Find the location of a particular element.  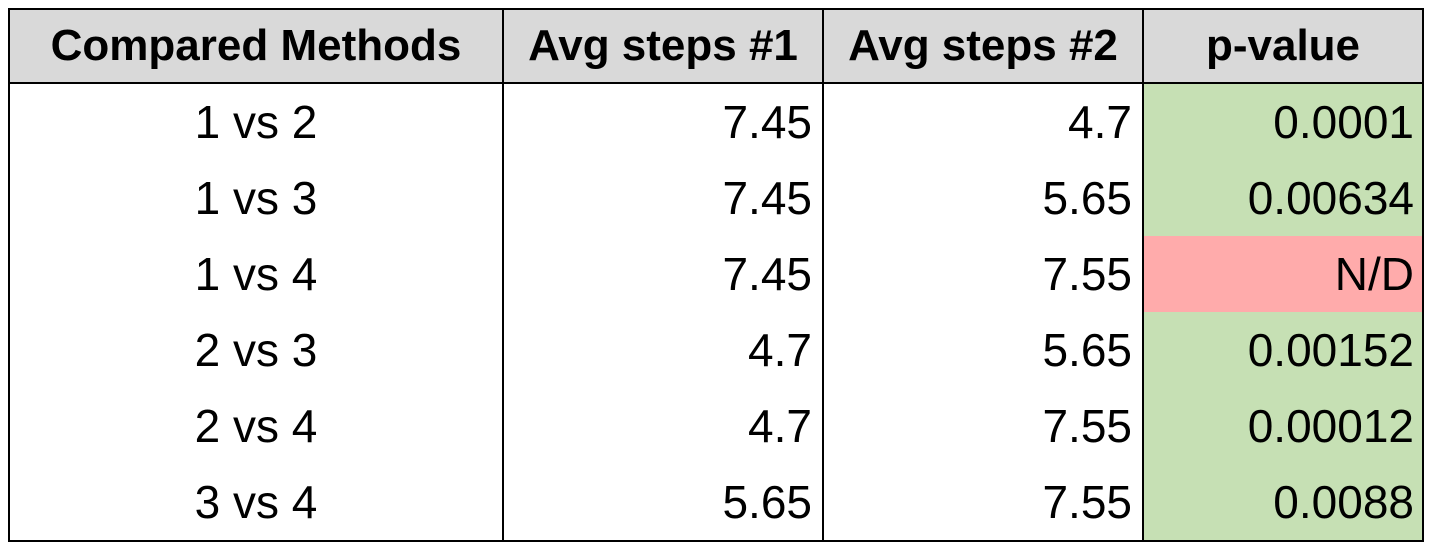

table-row: 3 vs 4 5.65 7.55 0.0088 is located at coordinates (716, 502).